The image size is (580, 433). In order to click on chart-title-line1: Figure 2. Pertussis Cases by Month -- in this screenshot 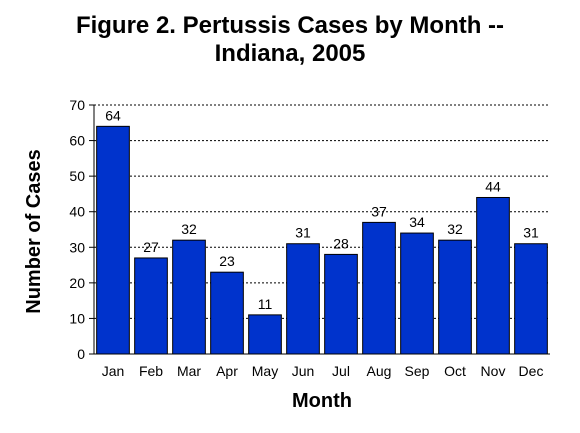, I will do `click(290, 25)`.